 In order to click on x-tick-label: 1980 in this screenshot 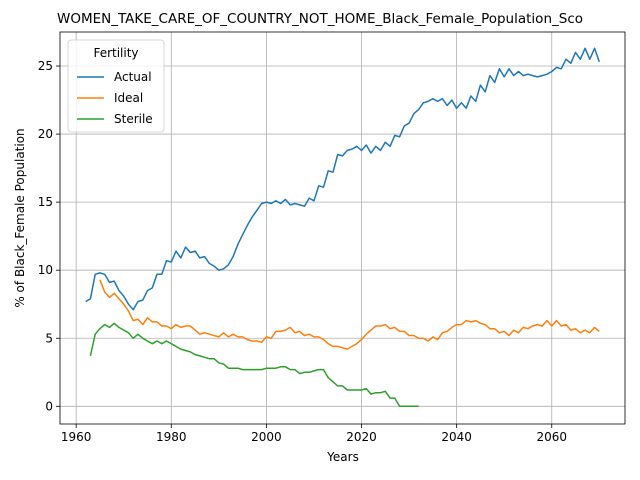, I will do `click(171, 437)`.